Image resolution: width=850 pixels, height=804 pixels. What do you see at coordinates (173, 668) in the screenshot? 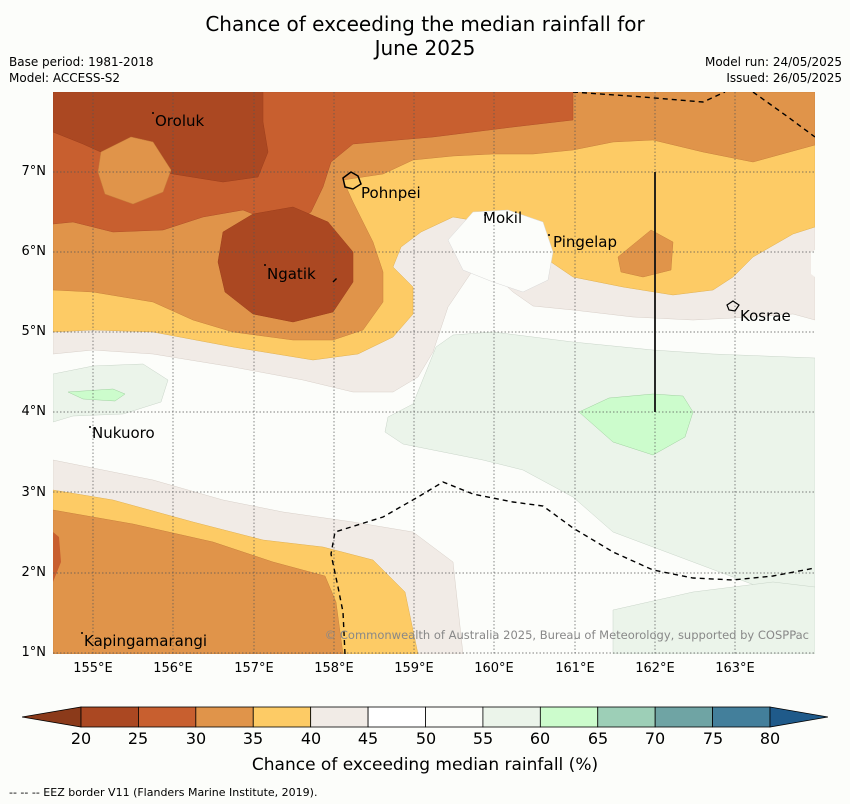
I see `lon-label-156e: 156°E` at bounding box center [173, 668].